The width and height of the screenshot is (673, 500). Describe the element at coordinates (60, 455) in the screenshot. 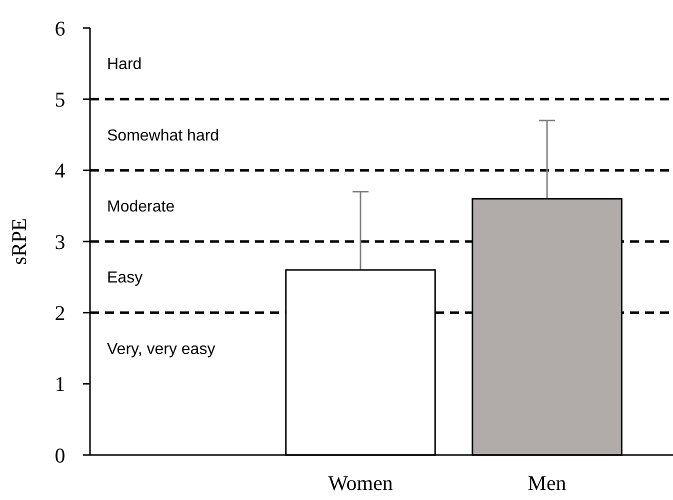

I see `y-tick-label: 0` at that location.